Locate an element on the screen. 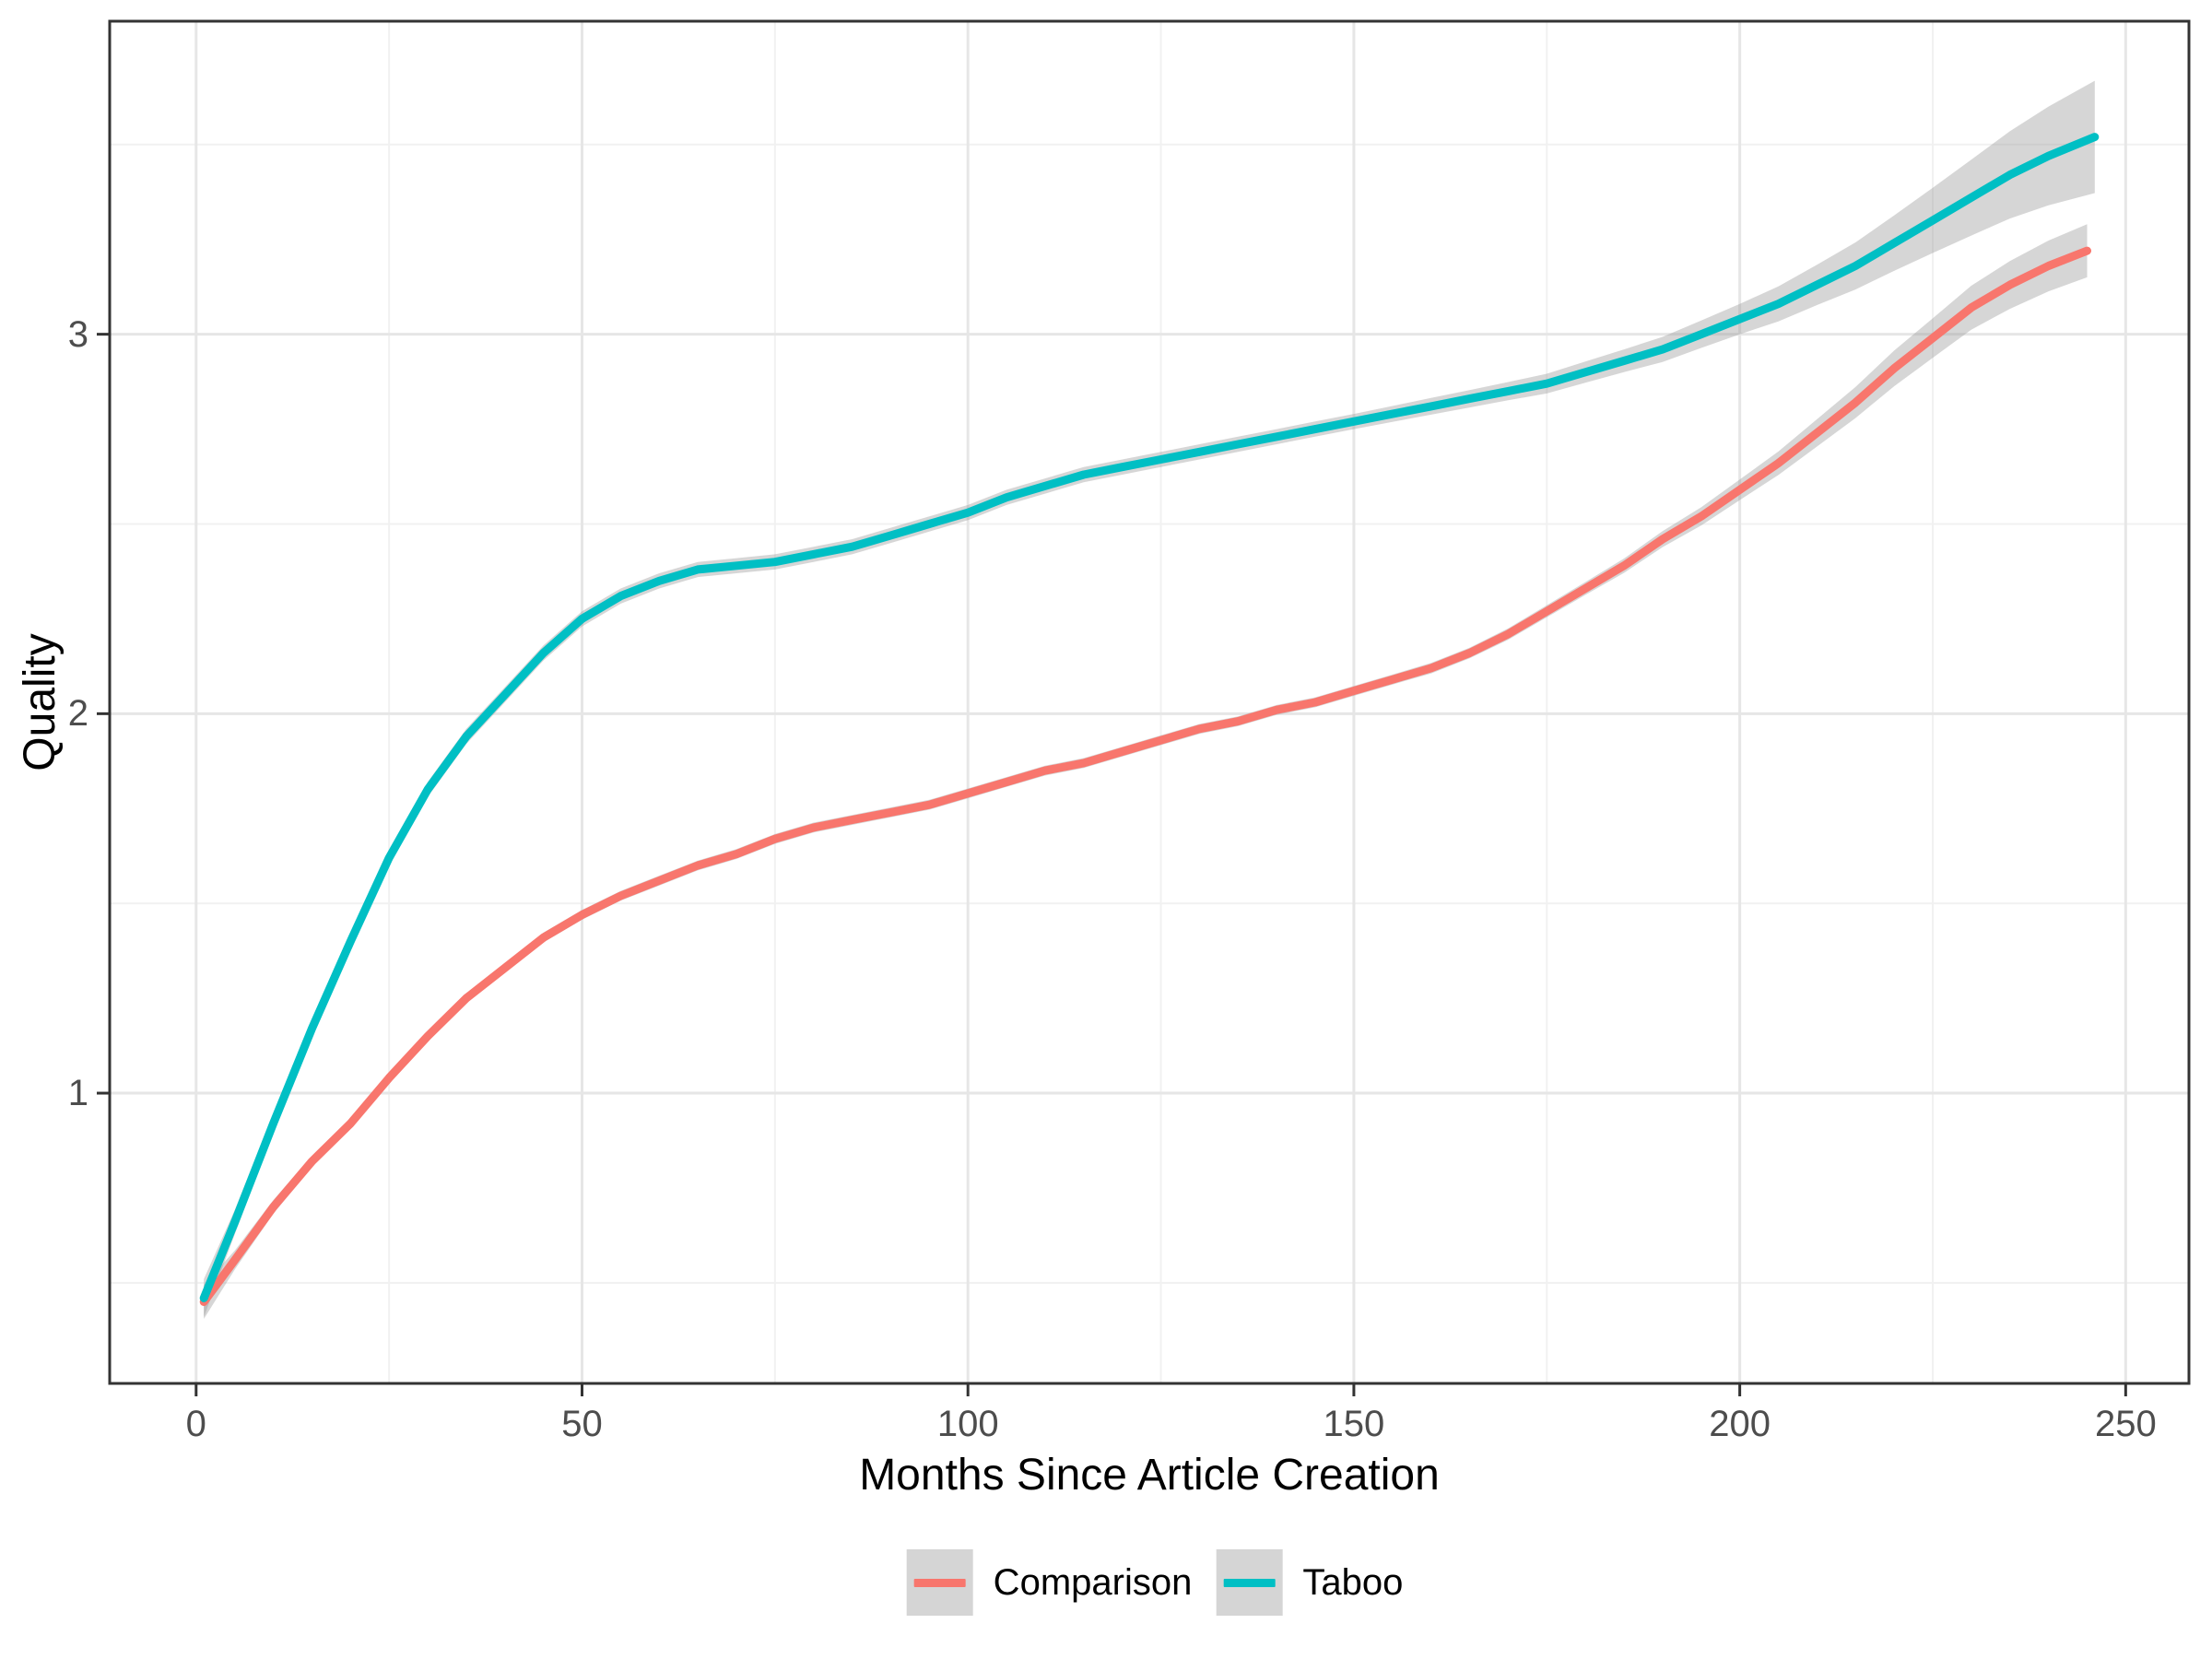 This screenshot has width=2212, height=1659. legend-key-taboo is located at coordinates (1249, 1582).